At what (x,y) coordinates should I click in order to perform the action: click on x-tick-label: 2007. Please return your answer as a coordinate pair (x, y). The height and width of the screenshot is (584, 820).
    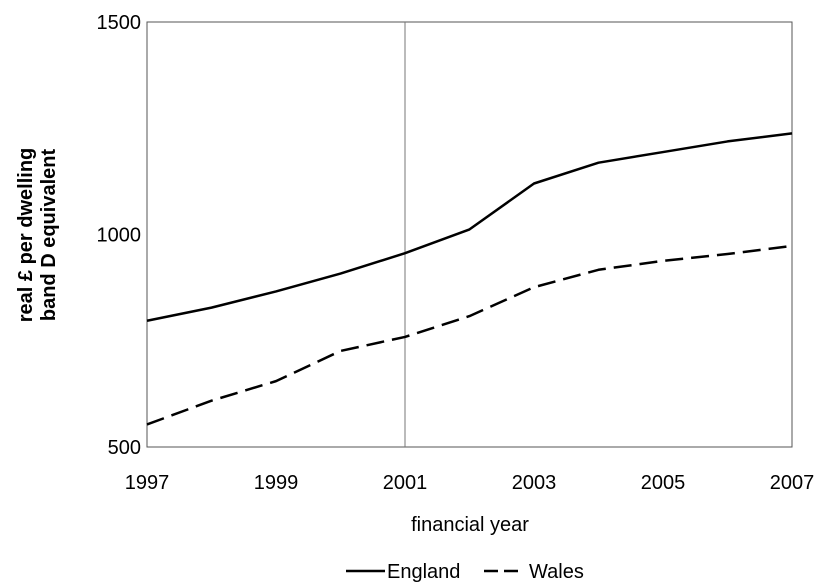
    Looking at the image, I should click on (792, 483).